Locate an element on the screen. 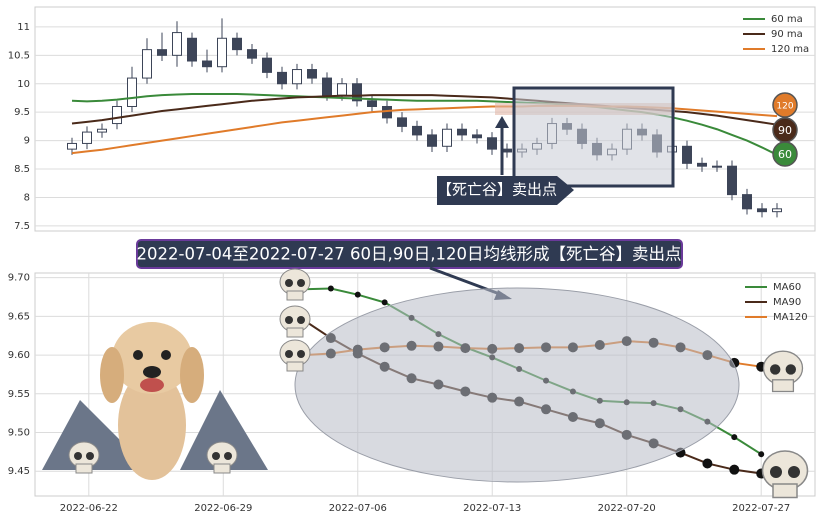  y-tick-label: 11 is located at coordinates (23, 27).